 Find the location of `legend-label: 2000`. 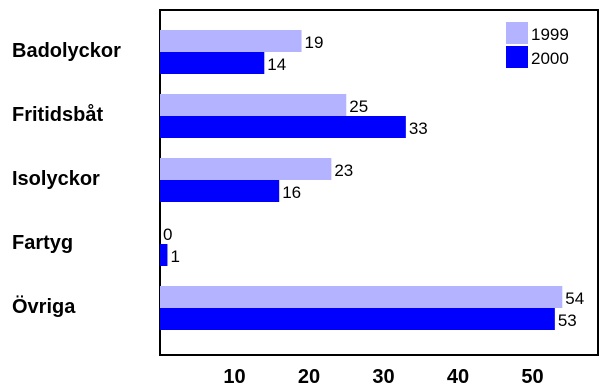

legend-label: 2000 is located at coordinates (550, 58).